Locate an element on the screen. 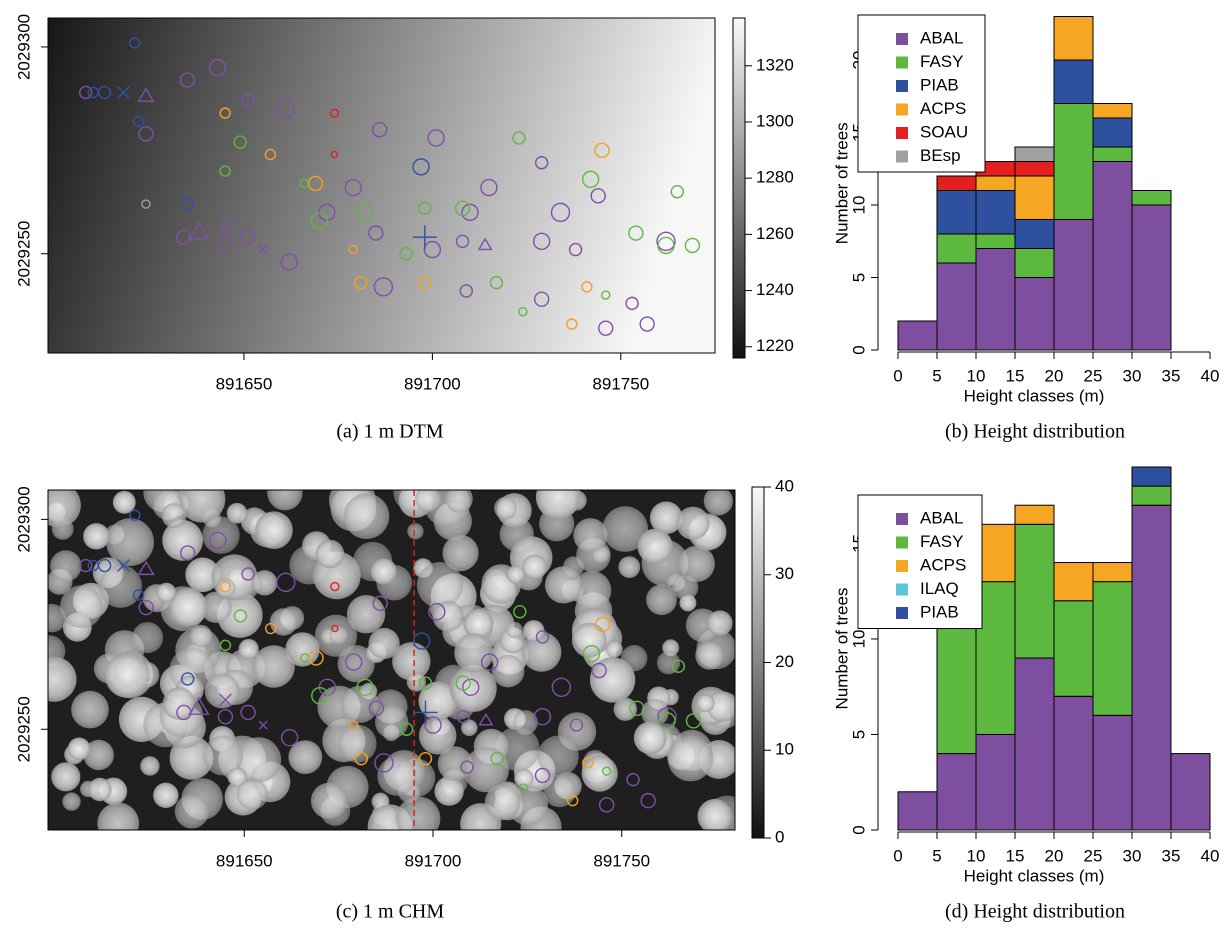 The width and height of the screenshot is (1231, 929). colorbar-tick-label: 20 is located at coordinates (784, 661).